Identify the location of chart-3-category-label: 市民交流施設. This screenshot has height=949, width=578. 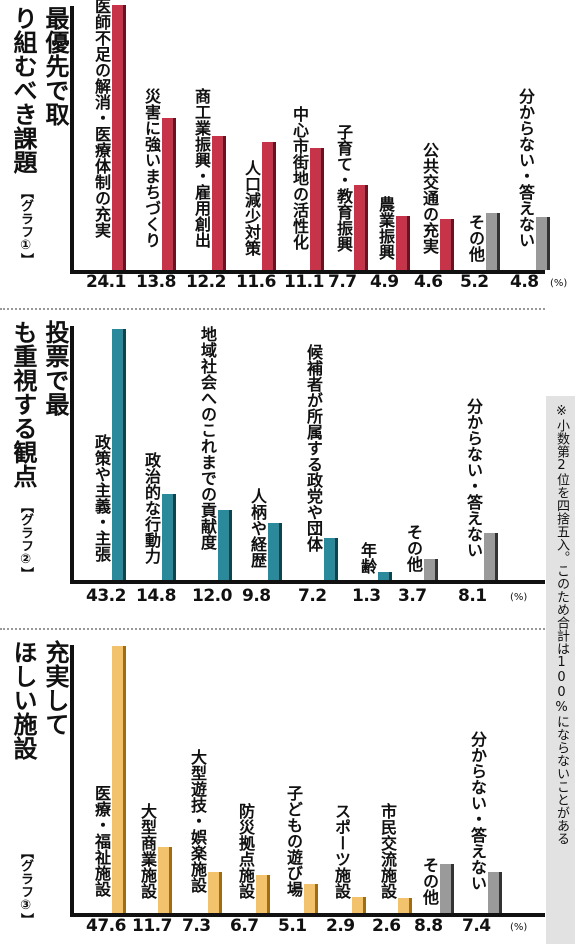
(387, 851).